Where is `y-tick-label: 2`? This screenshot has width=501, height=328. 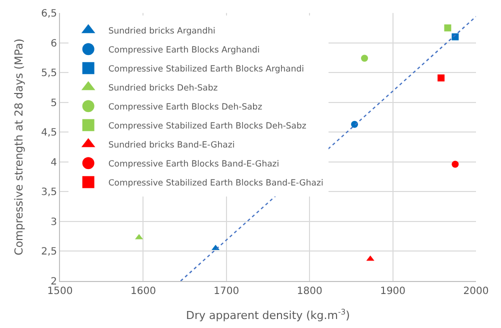
y-tick-label: 2 is located at coordinates (53, 282).